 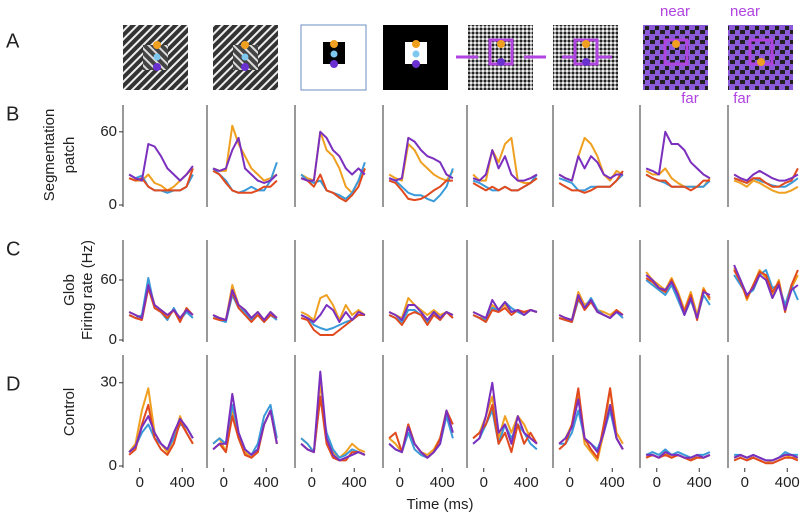 What do you see at coordinates (13, 249) in the screenshot?
I see `panel-label: C` at bounding box center [13, 249].